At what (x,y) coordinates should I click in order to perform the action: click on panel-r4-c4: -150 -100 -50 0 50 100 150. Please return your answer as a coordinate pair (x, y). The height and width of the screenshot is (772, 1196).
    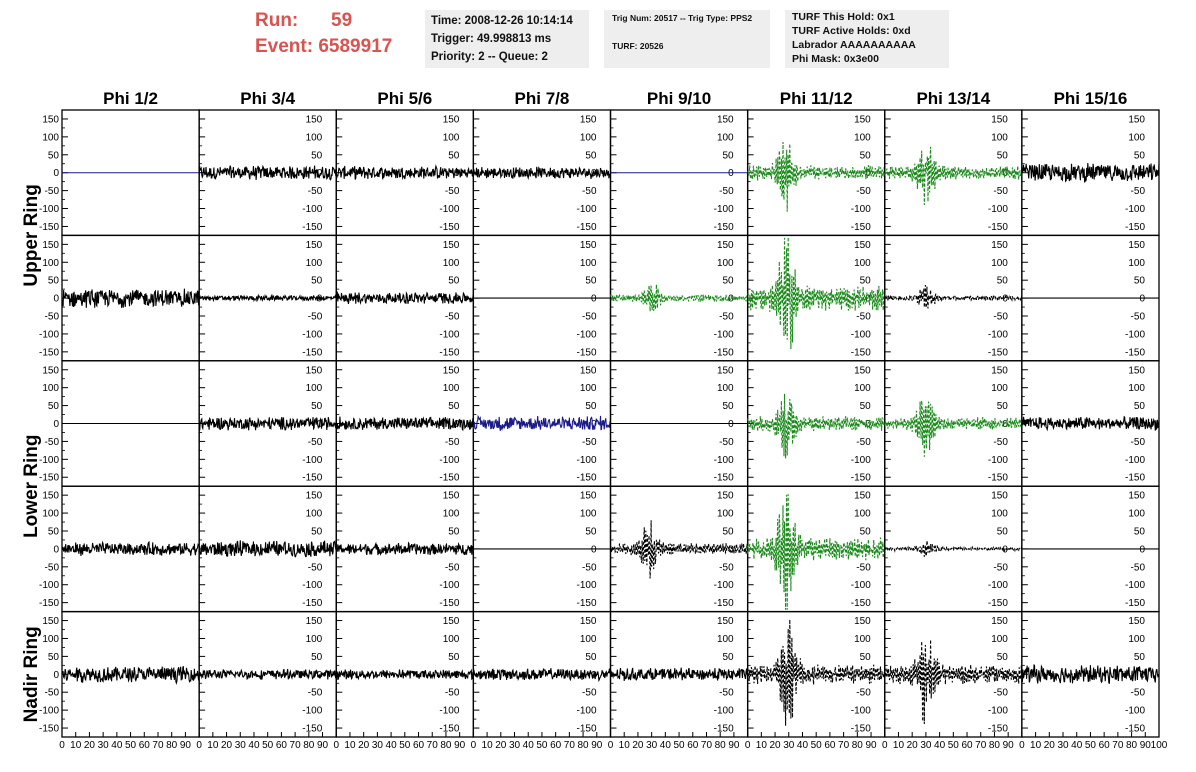
    Looking at the image, I should click on (542, 549).